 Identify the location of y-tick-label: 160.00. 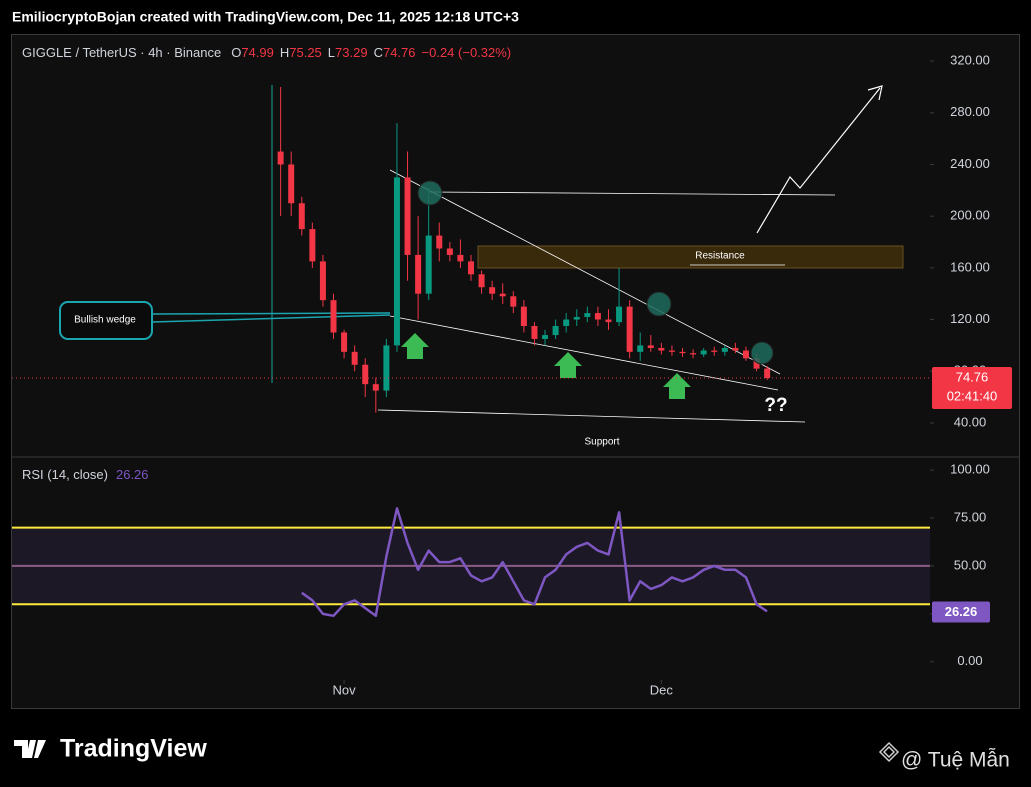
(970, 266).